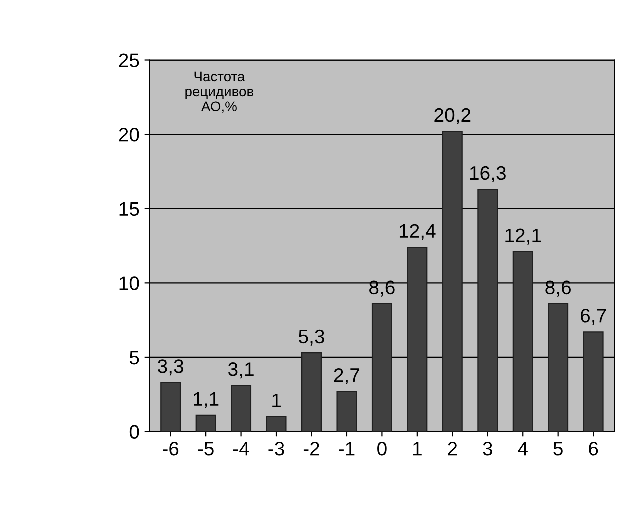 This screenshot has width=637, height=524. Describe the element at coordinates (452, 116) in the screenshot. I see `data-label: 20,2` at that location.